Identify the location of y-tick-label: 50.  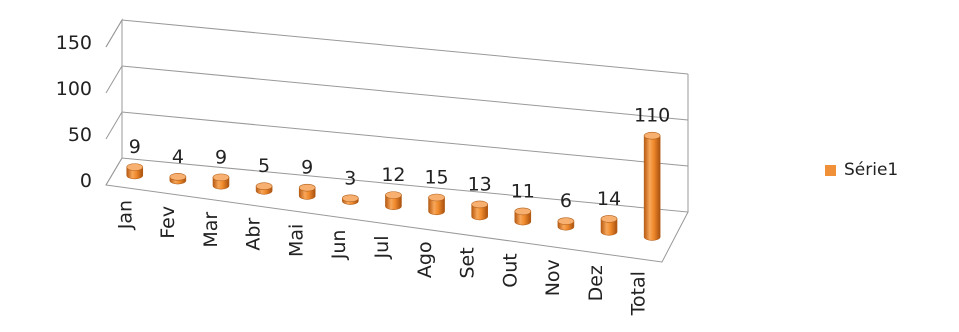
(80, 135).